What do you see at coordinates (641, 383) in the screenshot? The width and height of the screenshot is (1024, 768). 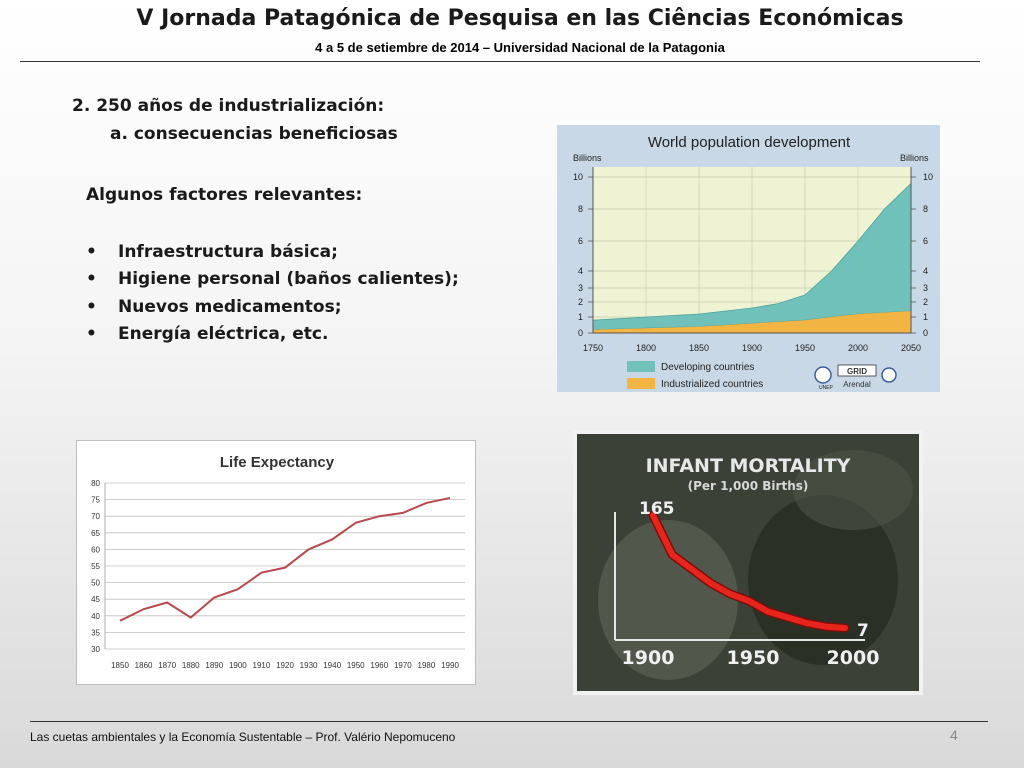 I see `legend-swatch-industrialized` at bounding box center [641, 383].